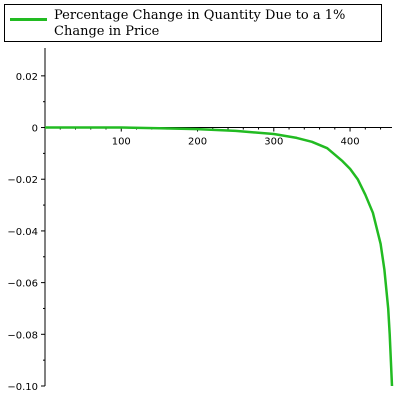 The image size is (400, 400). What do you see at coordinates (121, 142) in the screenshot?
I see `x-tick-label: 100` at bounding box center [121, 142].